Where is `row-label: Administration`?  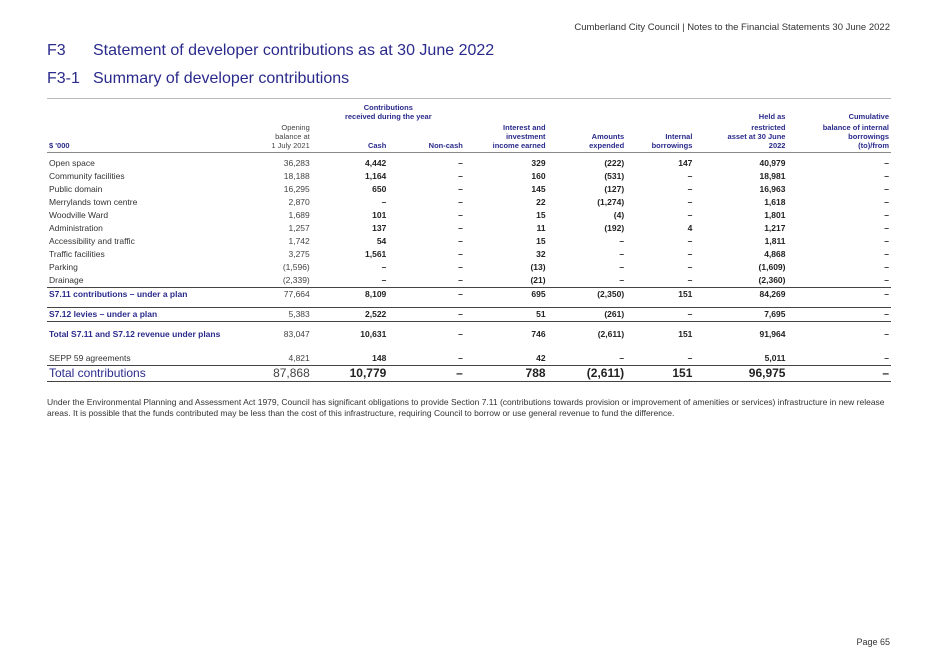 row-label: Administration is located at coordinates (76, 228).